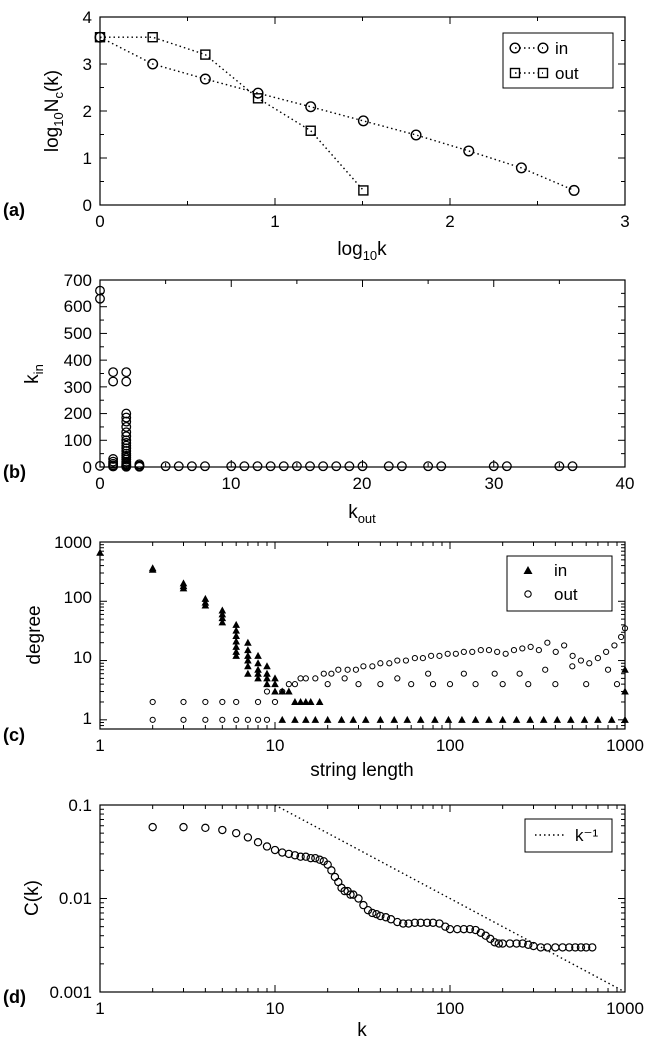 The width and height of the screenshot is (651, 1040). What do you see at coordinates (362, 373) in the screenshot?
I see `ticks-b` at bounding box center [362, 373].